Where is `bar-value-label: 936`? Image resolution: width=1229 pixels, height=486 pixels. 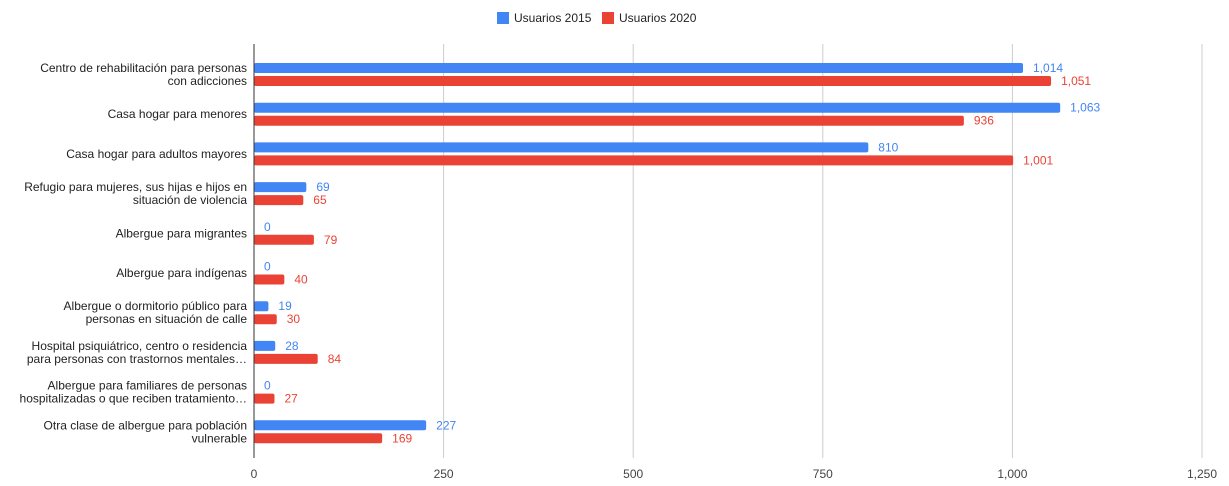 bar-value-label: 936 is located at coordinates (984, 121).